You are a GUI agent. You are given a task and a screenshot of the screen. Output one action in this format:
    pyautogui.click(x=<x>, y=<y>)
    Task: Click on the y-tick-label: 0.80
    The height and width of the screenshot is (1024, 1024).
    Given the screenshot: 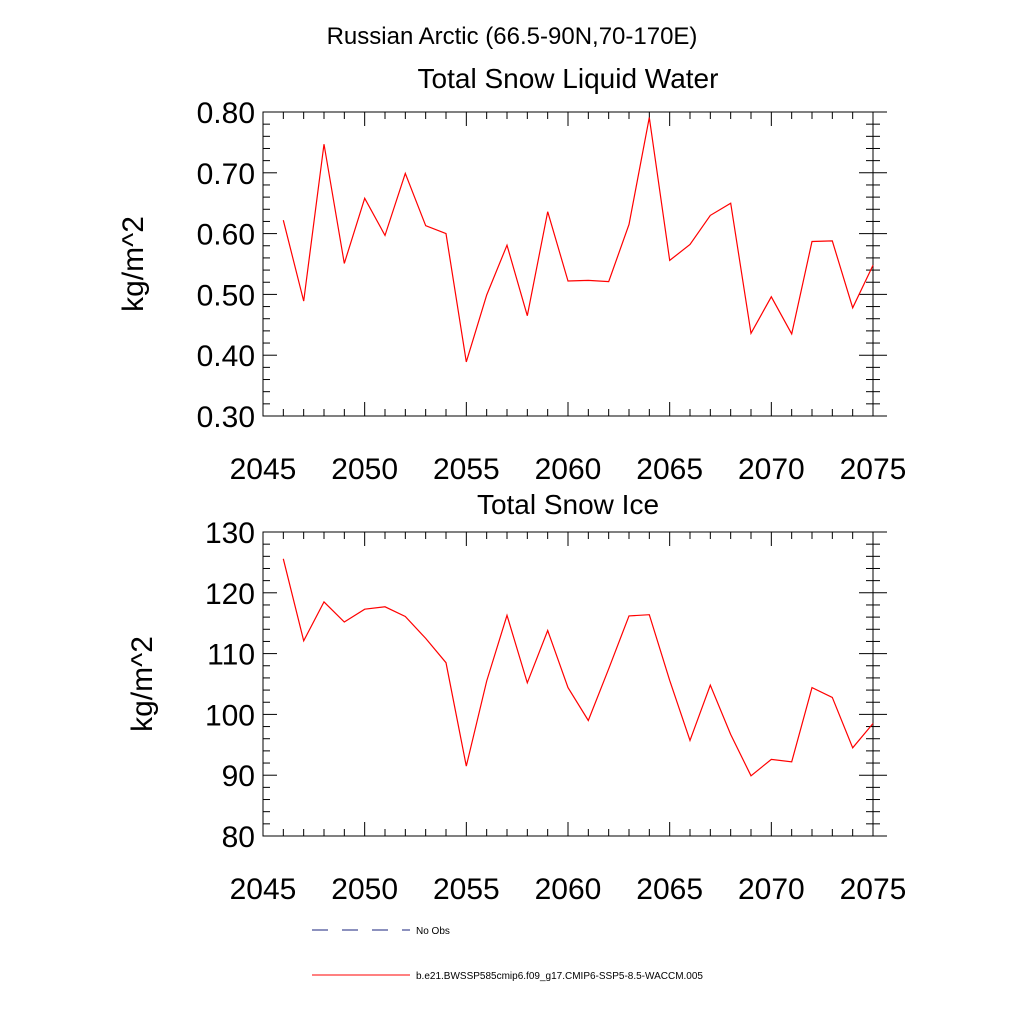 What is the action you would take?
    pyautogui.click(x=226, y=113)
    